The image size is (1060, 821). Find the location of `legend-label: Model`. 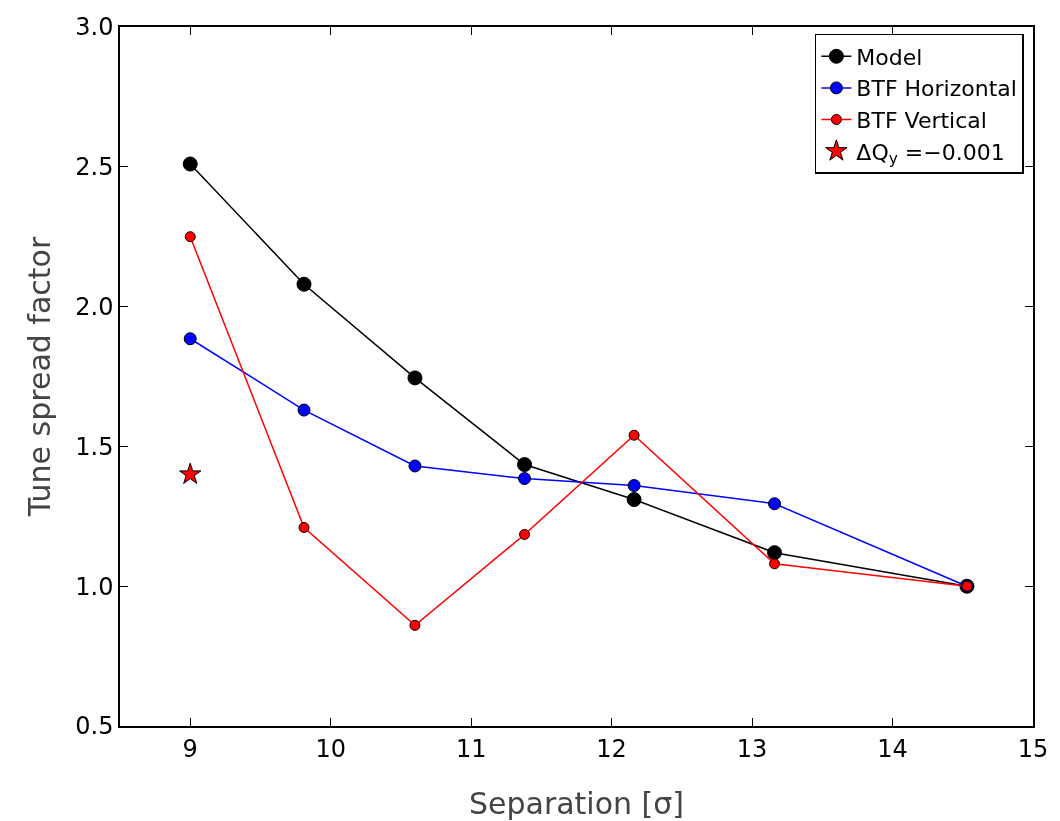

legend-label: Model is located at coordinates (889, 57).